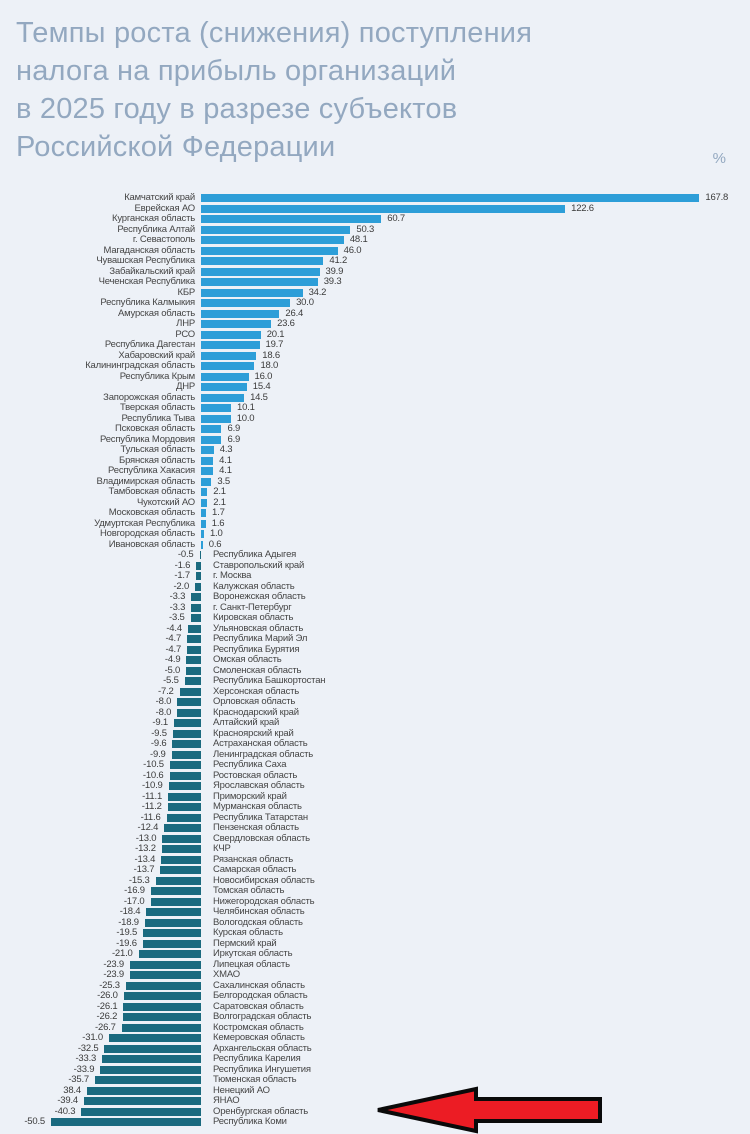 The height and width of the screenshot is (1134, 750). I want to click on value-label: -10.5, so click(153, 764).